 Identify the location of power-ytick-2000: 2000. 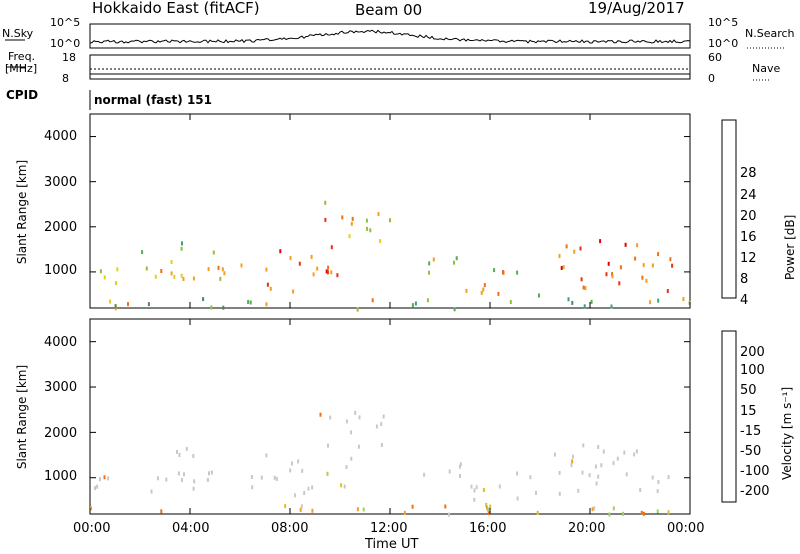
(61, 227).